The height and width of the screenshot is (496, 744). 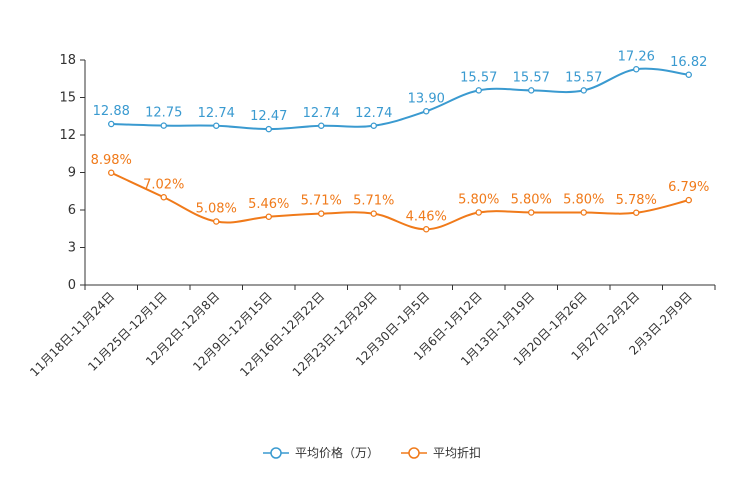 What do you see at coordinates (72, 210) in the screenshot?
I see `y-tick-label: 6` at bounding box center [72, 210].